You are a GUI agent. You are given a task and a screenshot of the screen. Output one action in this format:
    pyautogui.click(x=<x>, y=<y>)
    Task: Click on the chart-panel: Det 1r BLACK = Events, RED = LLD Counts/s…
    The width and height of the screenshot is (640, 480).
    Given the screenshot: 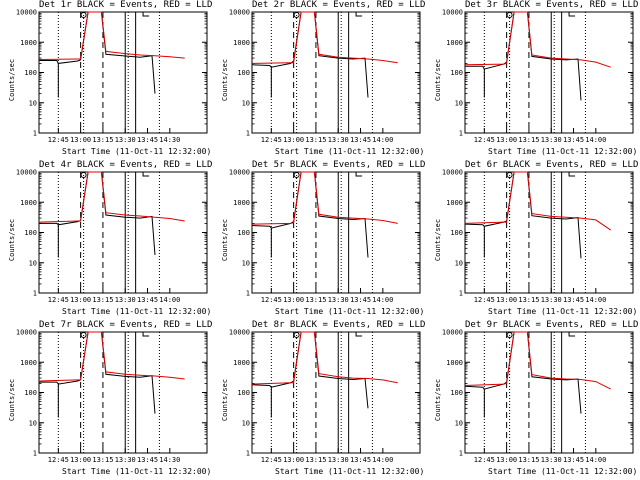 What is the action you would take?
    pyautogui.click(x=106, y=80)
    